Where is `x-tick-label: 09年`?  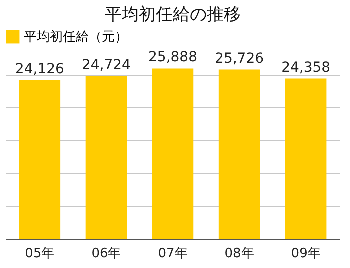 x-tick-label: 09年 is located at coordinates (306, 254).